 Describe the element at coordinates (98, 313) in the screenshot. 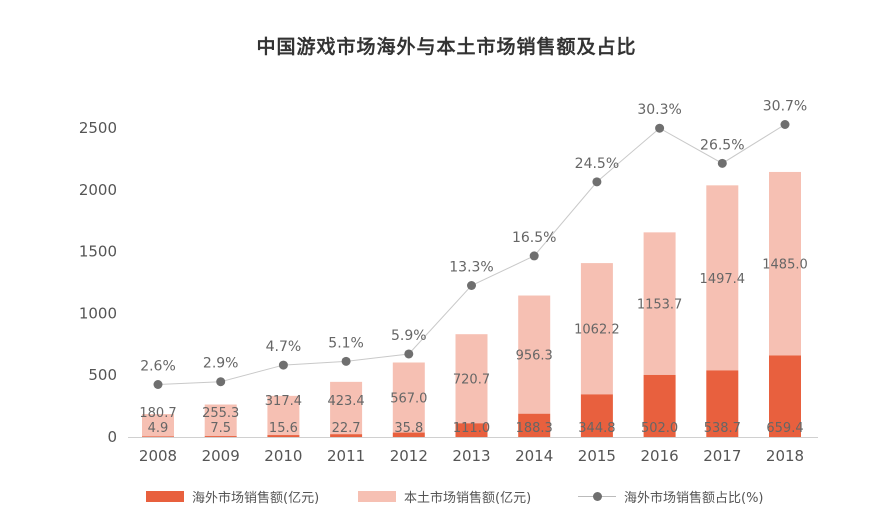

I see `y-tick-label: 1000` at that location.